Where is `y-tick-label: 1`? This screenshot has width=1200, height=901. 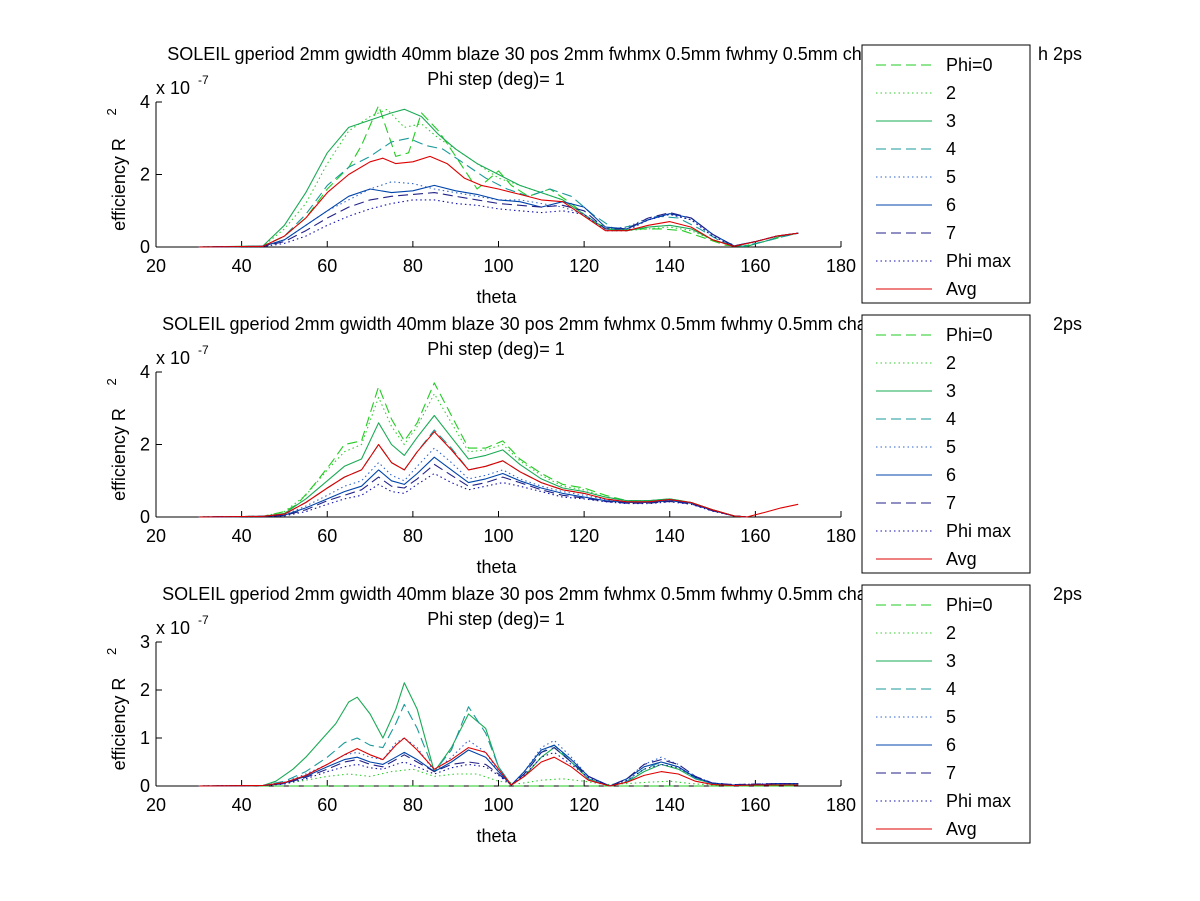
y-tick-label: 1 is located at coordinates (145, 738).